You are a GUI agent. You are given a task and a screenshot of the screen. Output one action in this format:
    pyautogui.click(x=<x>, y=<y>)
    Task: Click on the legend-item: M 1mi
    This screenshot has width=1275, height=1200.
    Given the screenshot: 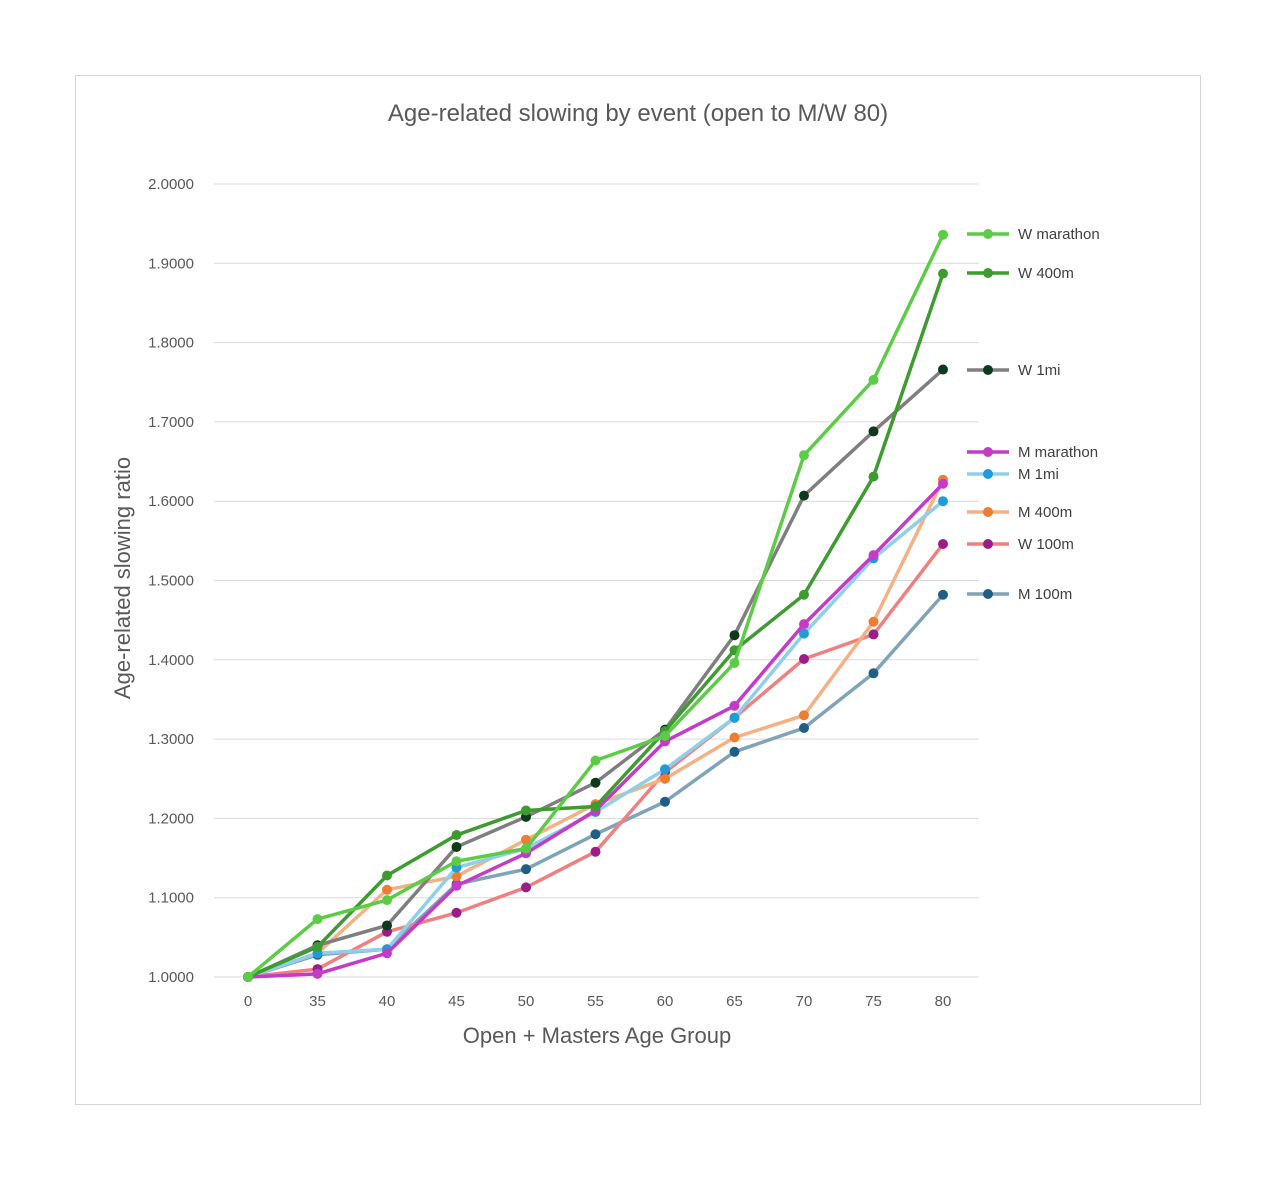 What is the action you would take?
    pyautogui.click(x=1013, y=474)
    